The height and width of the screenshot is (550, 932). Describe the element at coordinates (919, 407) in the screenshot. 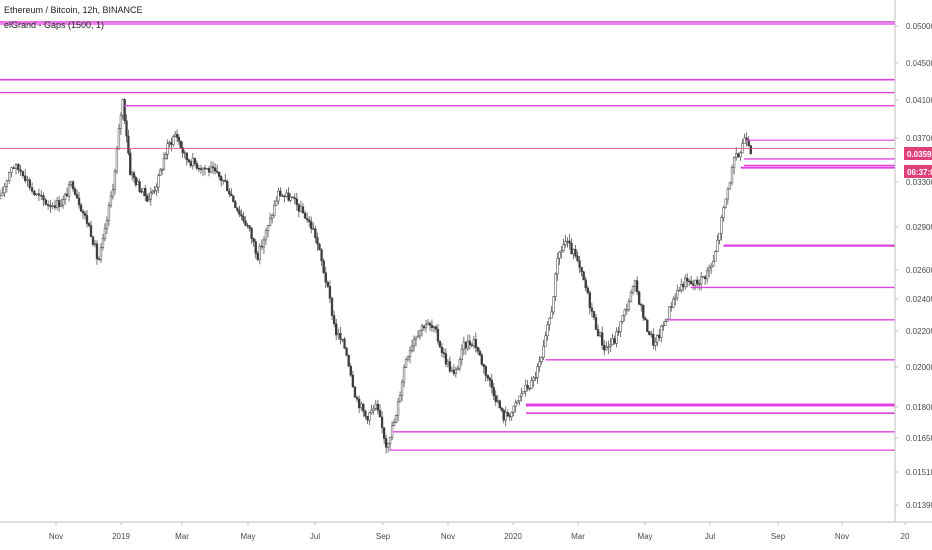

I see `y-tick-label: 0.018000` at that location.